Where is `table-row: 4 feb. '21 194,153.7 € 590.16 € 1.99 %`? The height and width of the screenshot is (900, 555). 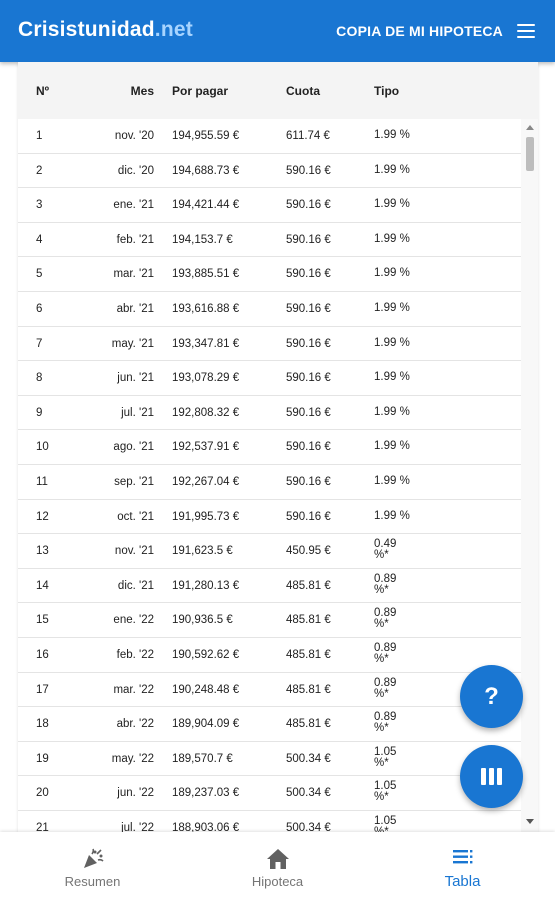 table-row: 4 feb. '21 194,153.7 € 590.16 € 1.99 % is located at coordinates (269, 240).